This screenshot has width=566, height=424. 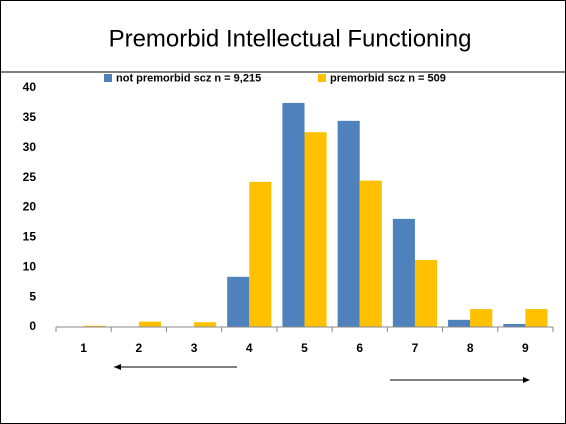 What do you see at coordinates (290, 38) in the screenshot?
I see `chart-title: Premorbid Intellectual Functioning` at bounding box center [290, 38].